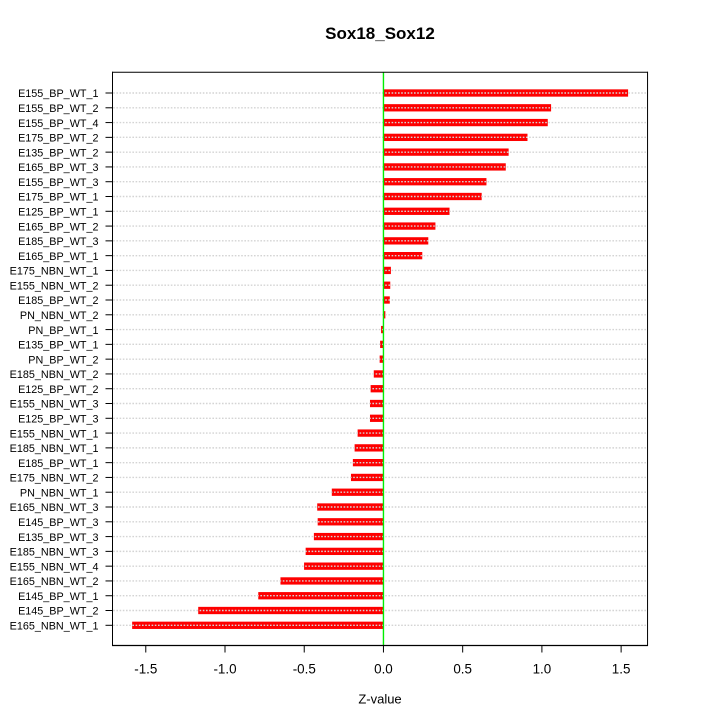 This screenshot has width=720, height=725. I want to click on svg-text: E155_NBN_WT_3, so click(54, 405).